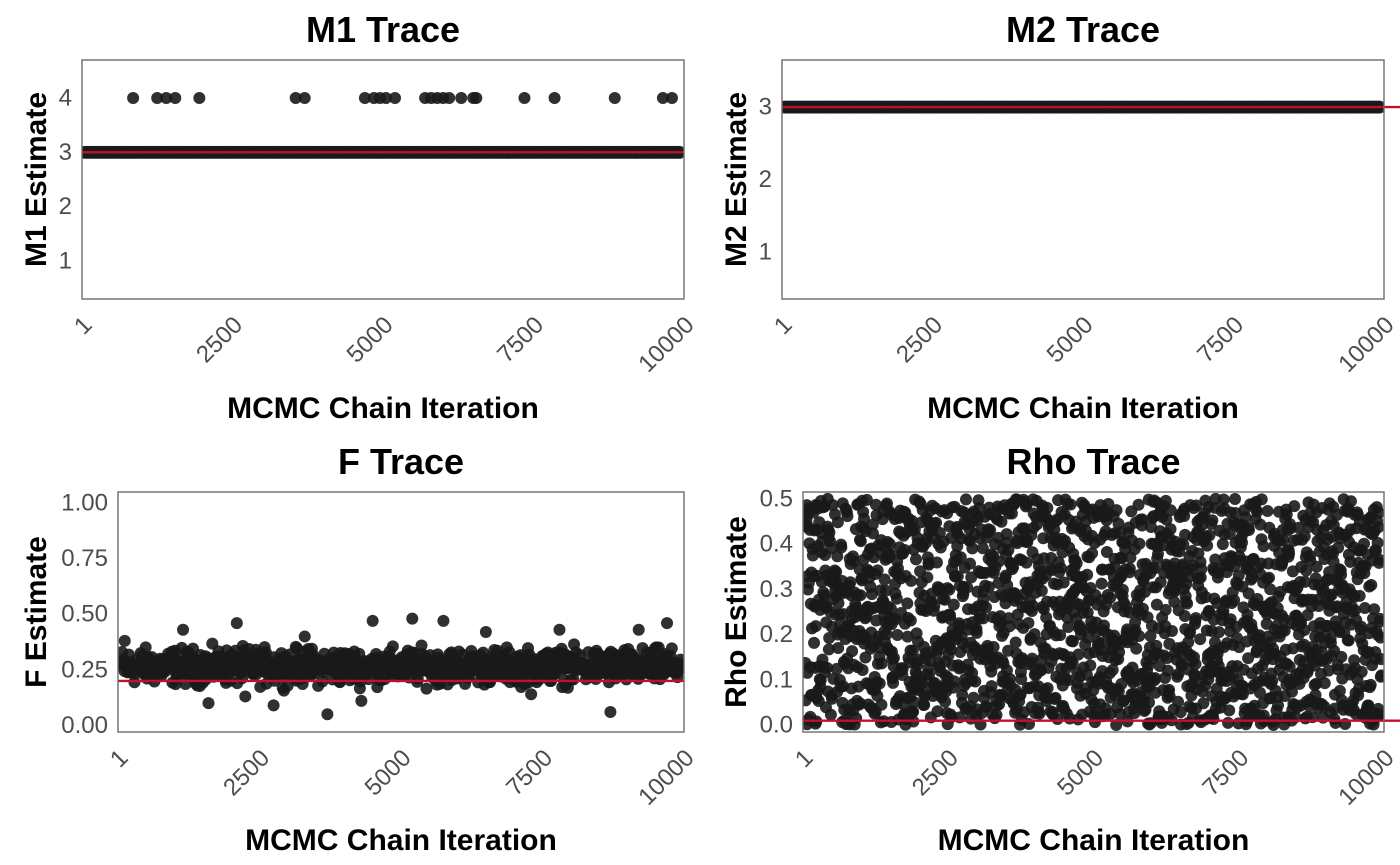  Describe the element at coordinates (401, 461) in the screenshot. I see `f-chart-title: F Trace` at that location.